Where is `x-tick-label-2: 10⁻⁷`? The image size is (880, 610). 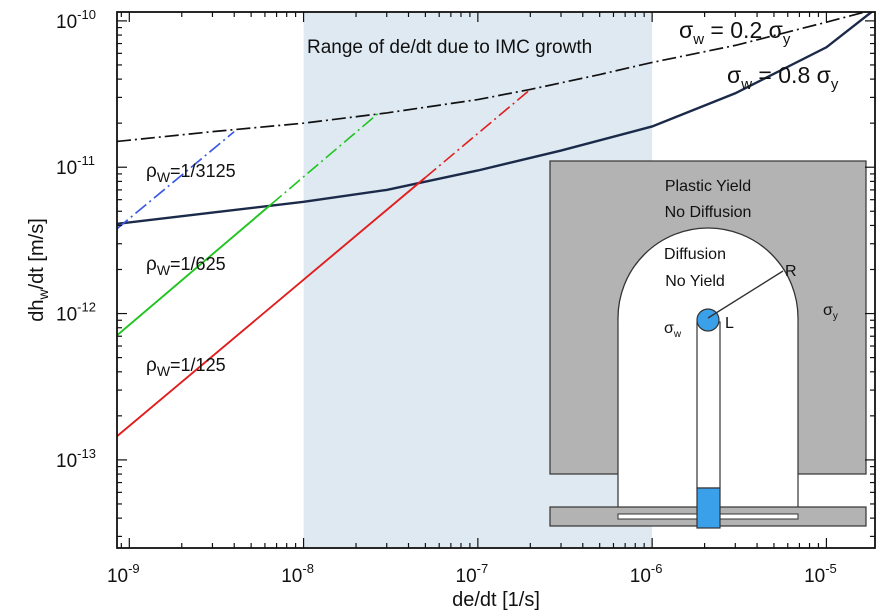
x-tick-label-2: 10⁻⁷ is located at coordinates (472, 574).